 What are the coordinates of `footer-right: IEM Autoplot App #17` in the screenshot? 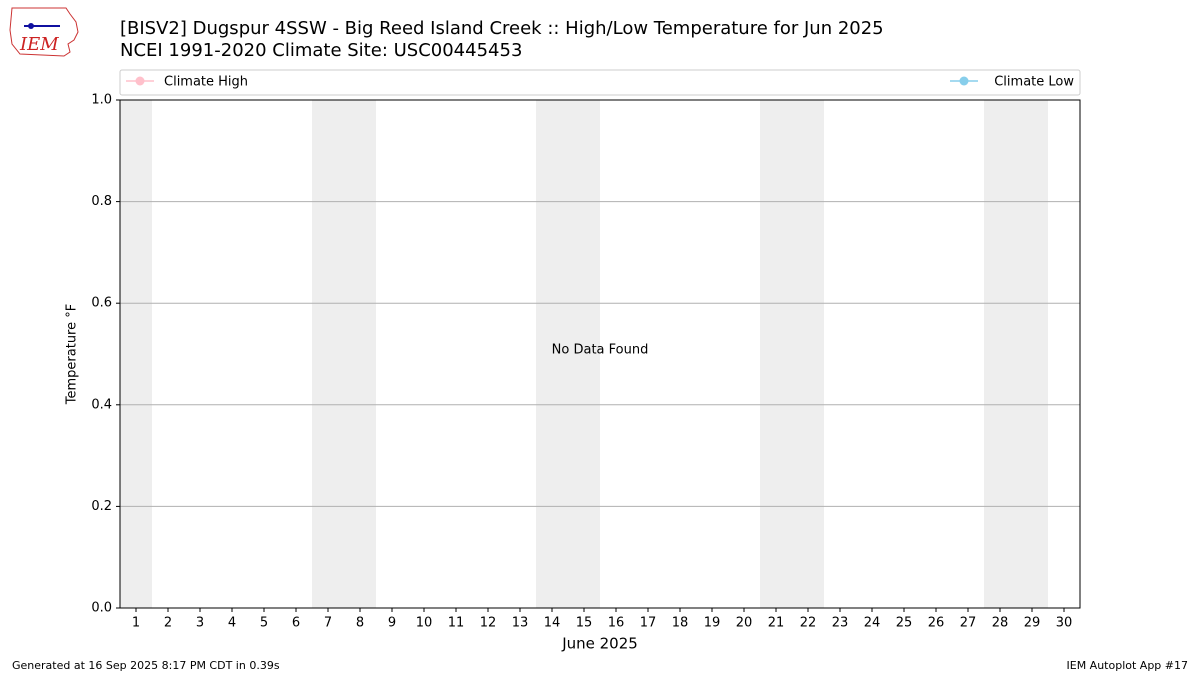 It's located at (1128, 665).